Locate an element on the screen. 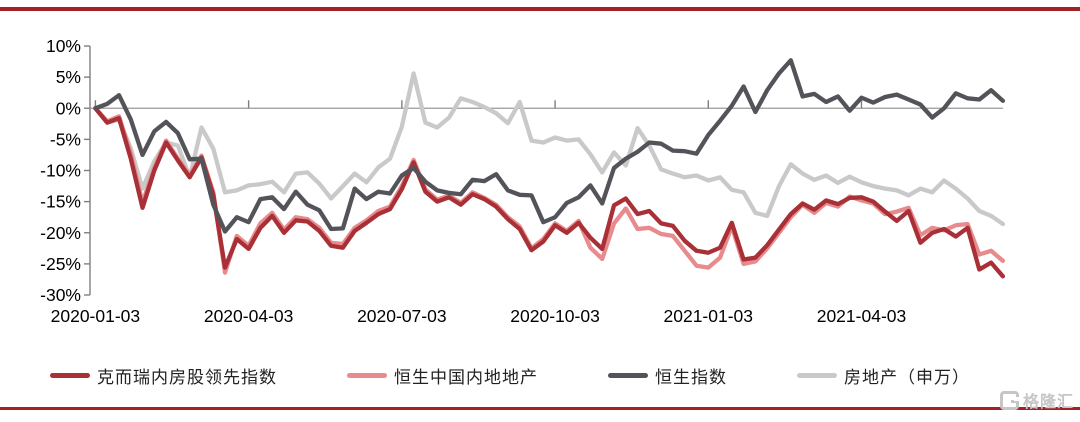 This screenshot has height=422, width=1080. chart-legend: 克而瑞内房股领先指数 恒生中国内地地产 恒生指数 房地产（申万） is located at coordinates (510, 375).